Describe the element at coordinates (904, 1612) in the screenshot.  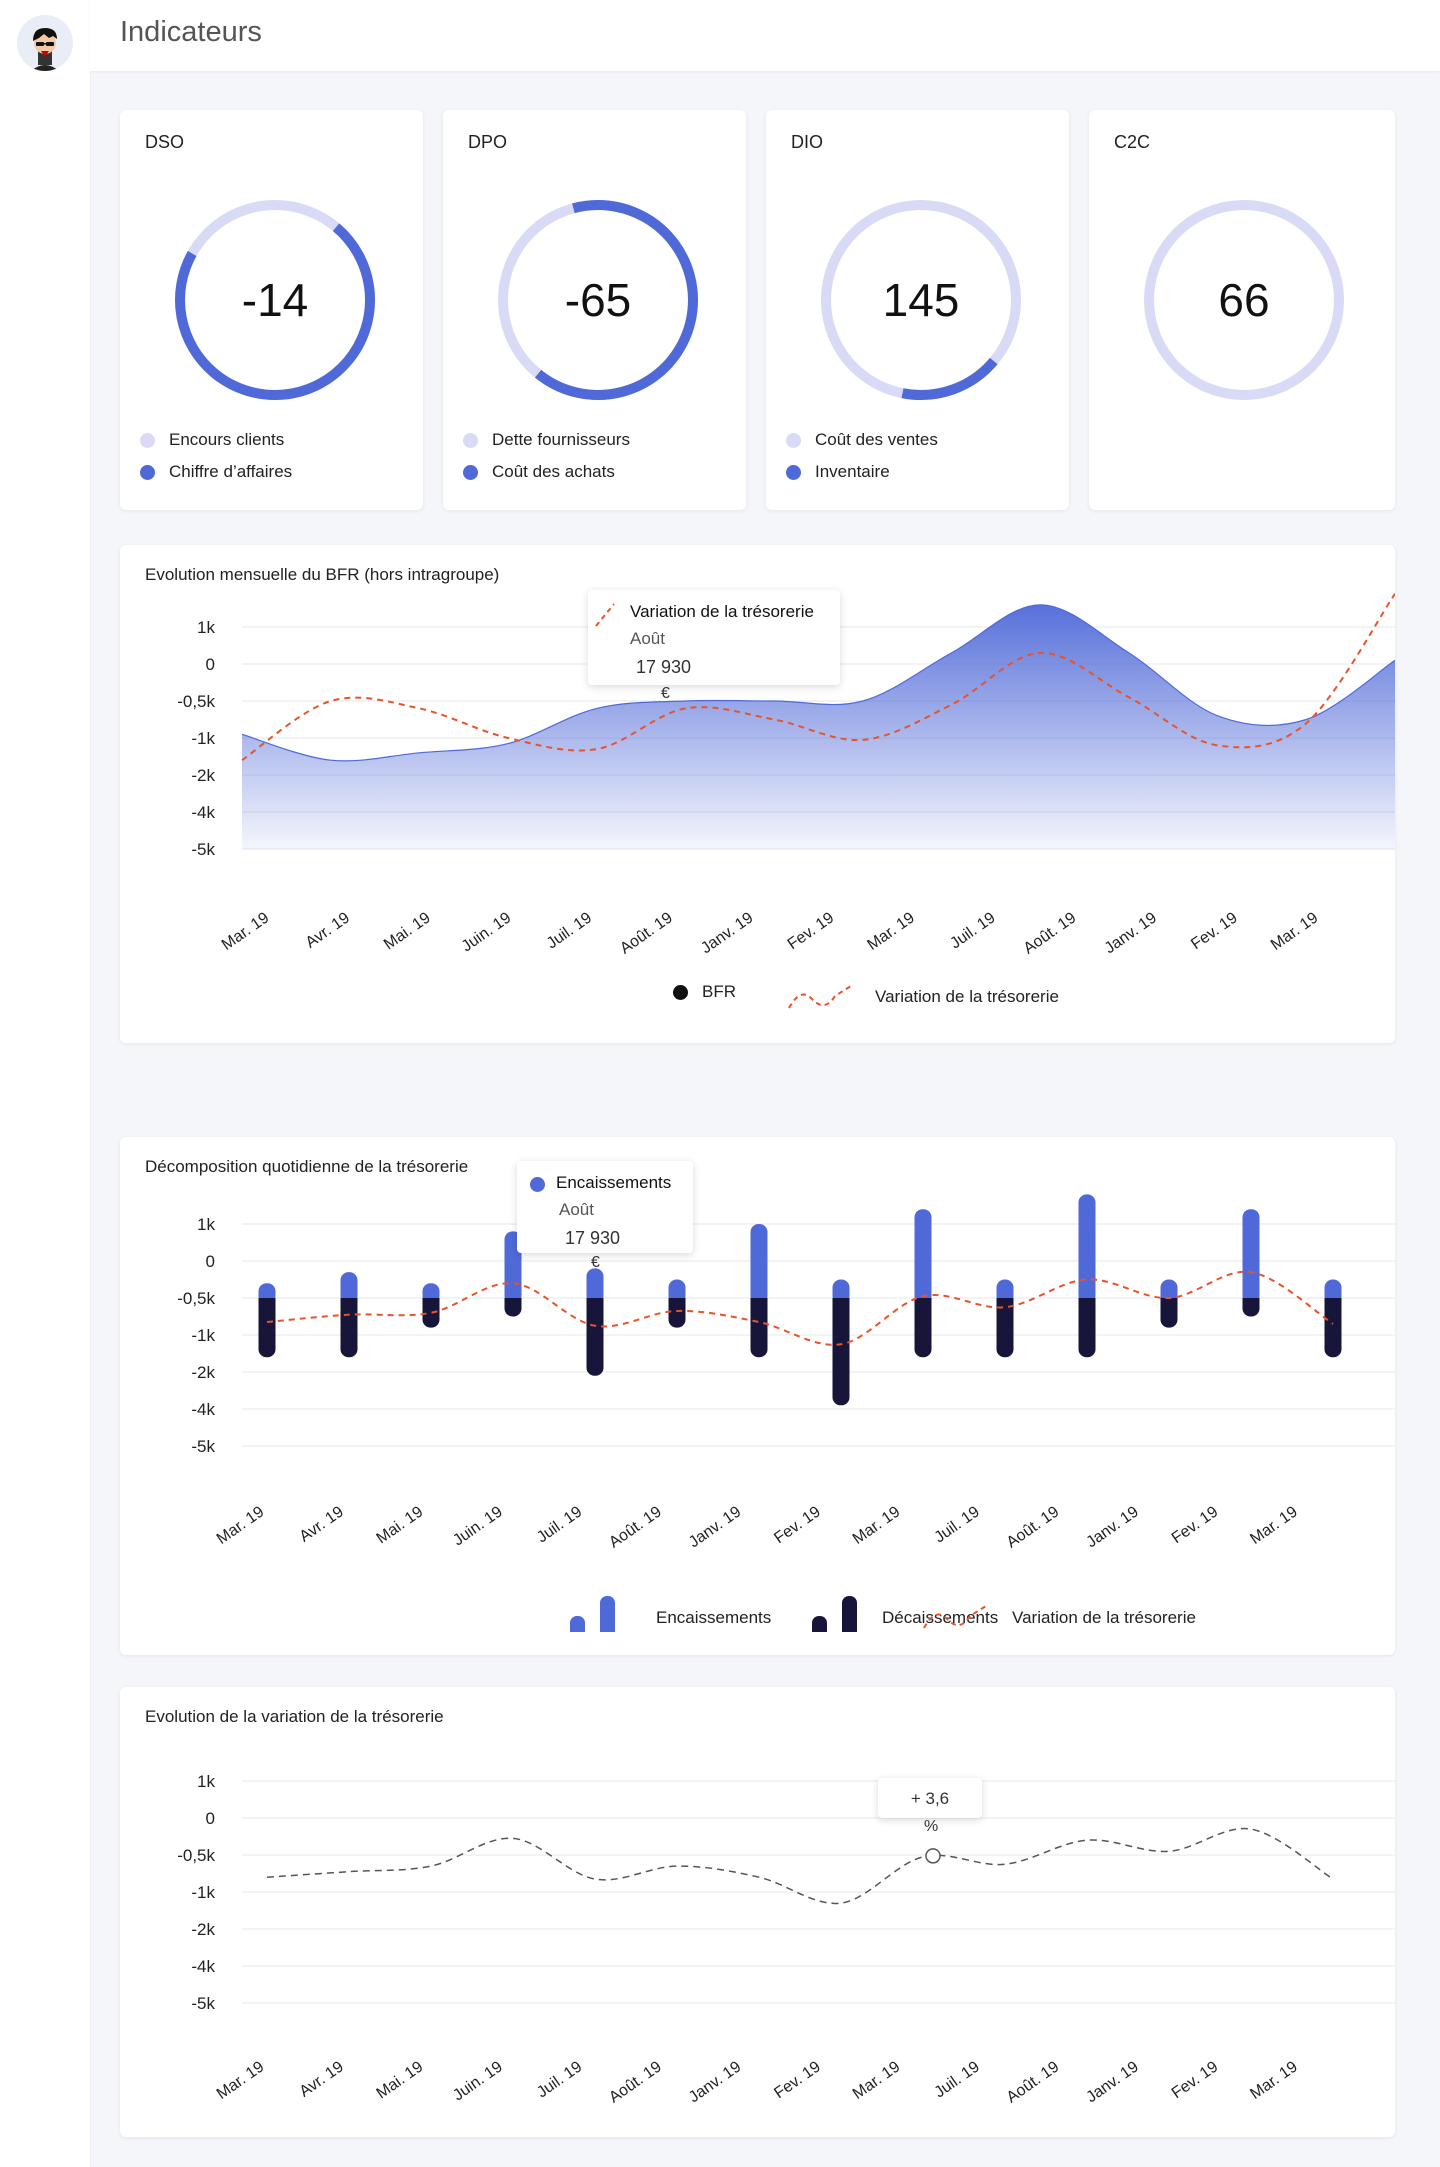
I see `legend-decaissements: Décaissements` at that location.